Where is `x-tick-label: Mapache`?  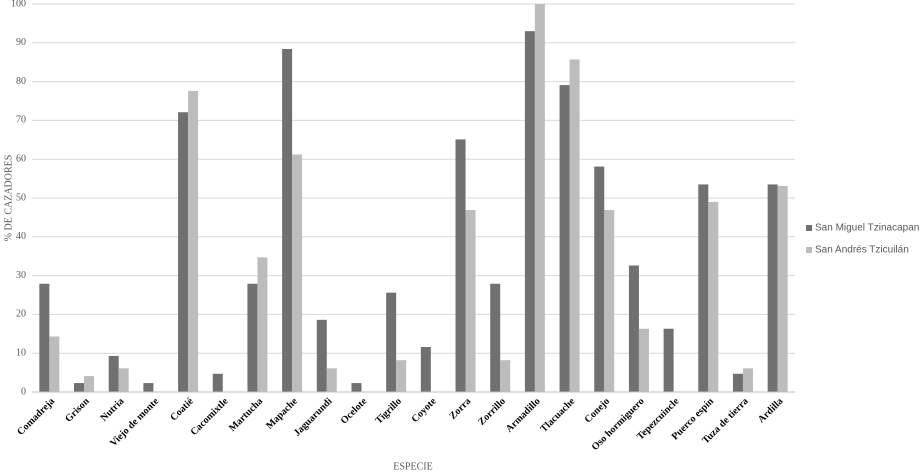 x-tick-label: Mapache is located at coordinates (282, 414).